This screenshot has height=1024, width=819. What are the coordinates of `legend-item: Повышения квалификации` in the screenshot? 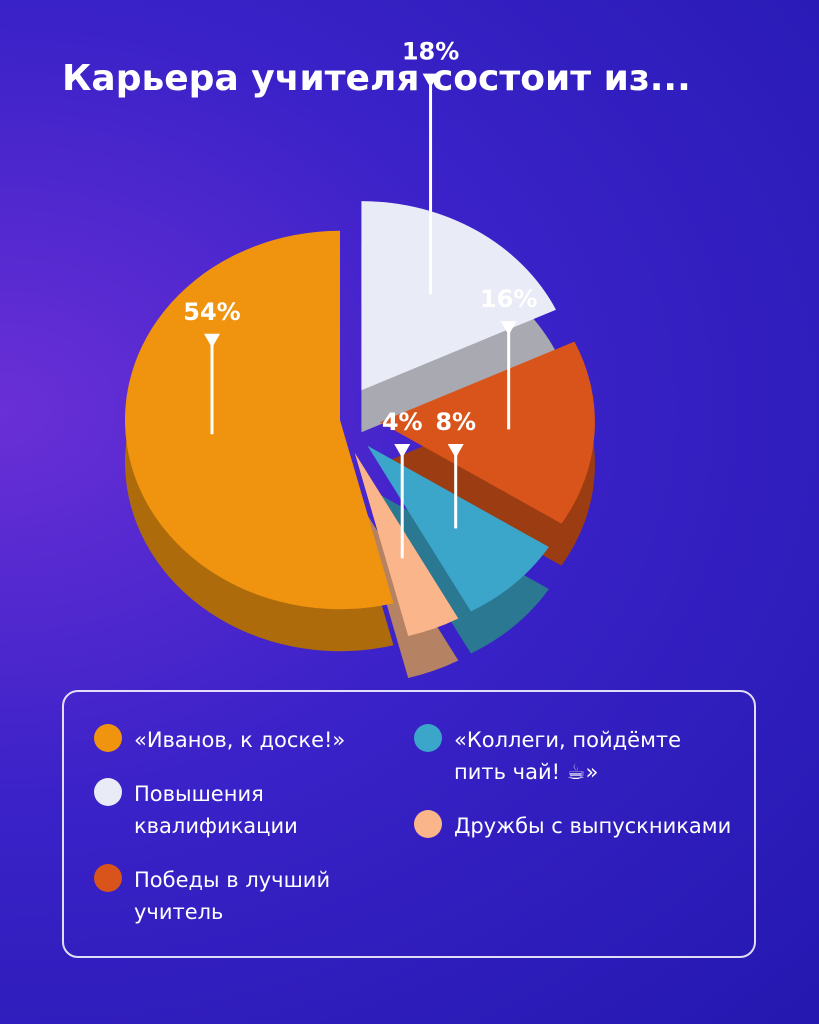 It's located at (244, 810).